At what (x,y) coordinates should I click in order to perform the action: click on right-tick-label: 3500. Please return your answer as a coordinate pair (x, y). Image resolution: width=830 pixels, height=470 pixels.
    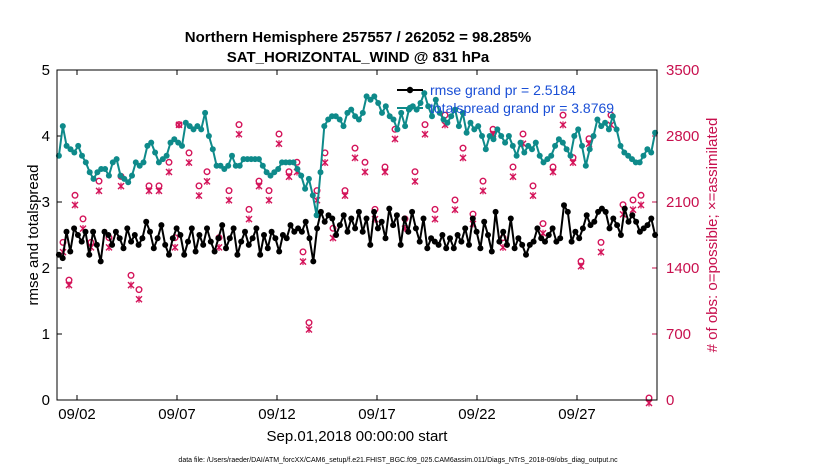
    Looking at the image, I should click on (682, 70).